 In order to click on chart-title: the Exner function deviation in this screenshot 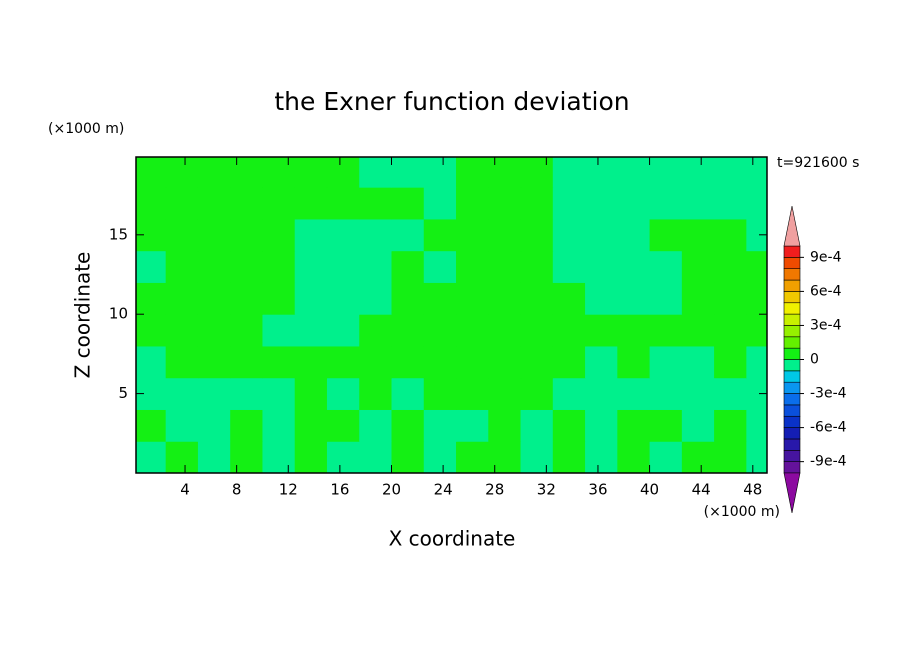, I will do `click(451, 101)`.